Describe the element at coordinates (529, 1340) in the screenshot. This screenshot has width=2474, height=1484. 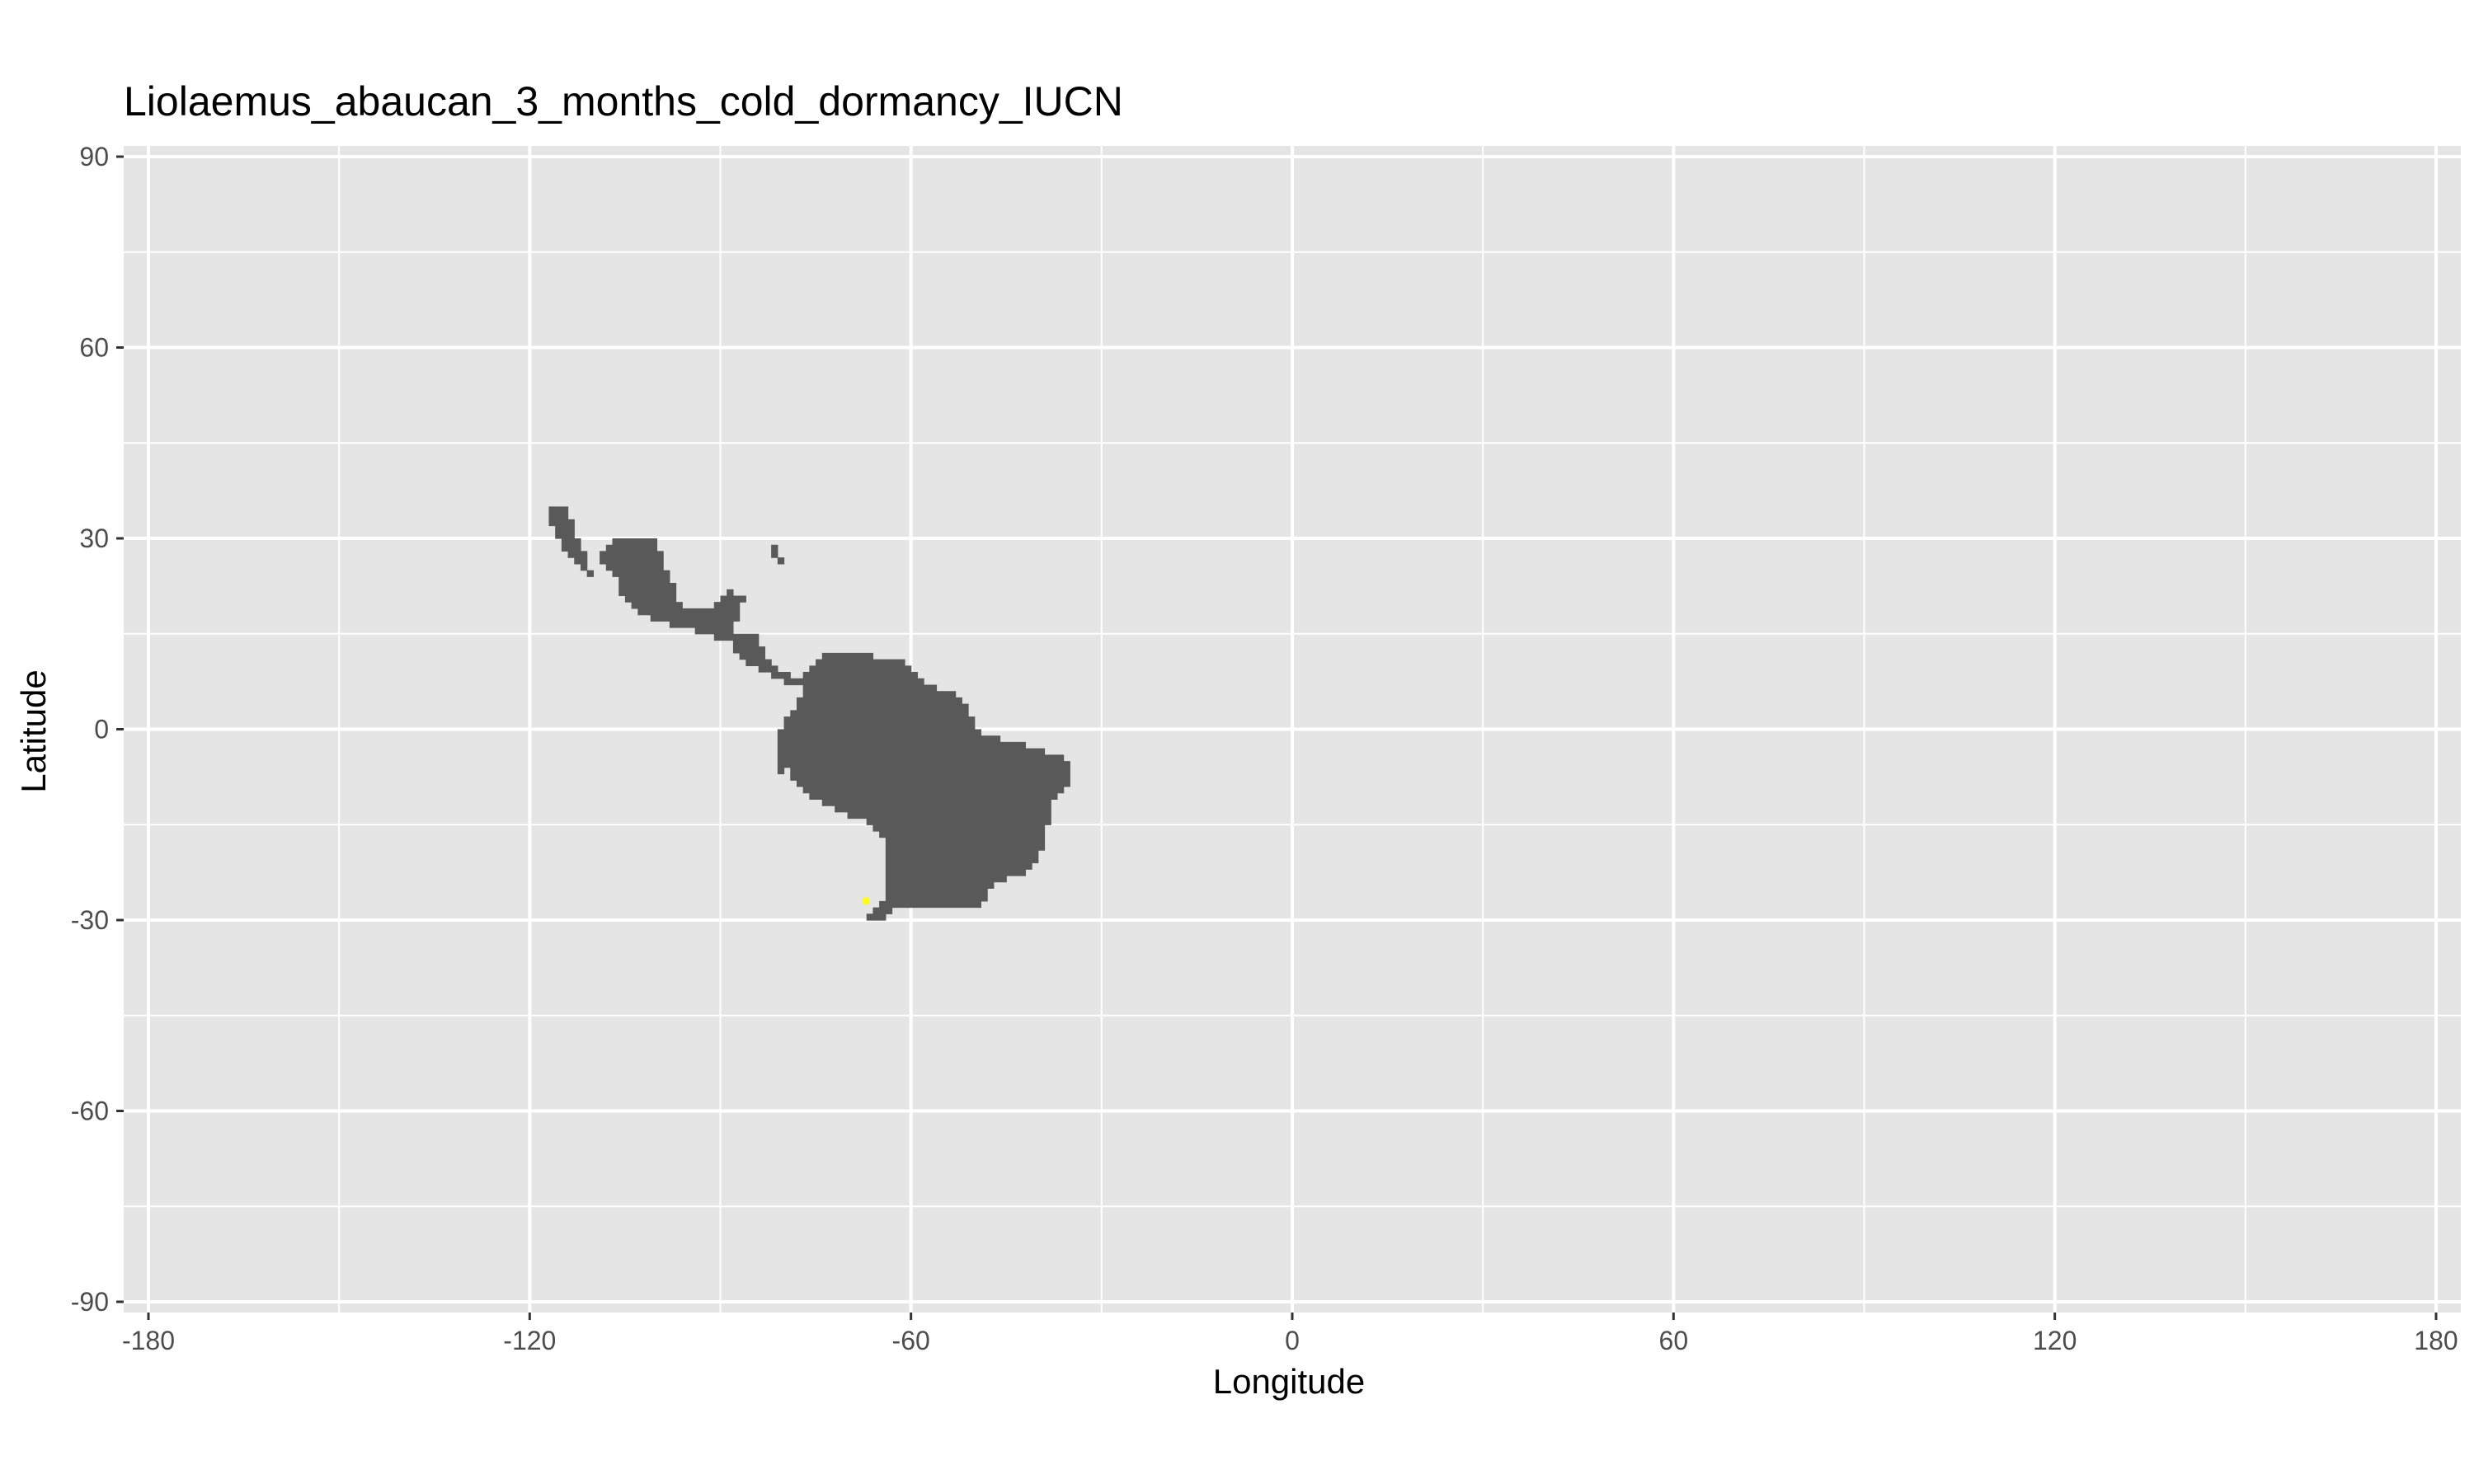
I see `x-tick-label: -120` at that location.